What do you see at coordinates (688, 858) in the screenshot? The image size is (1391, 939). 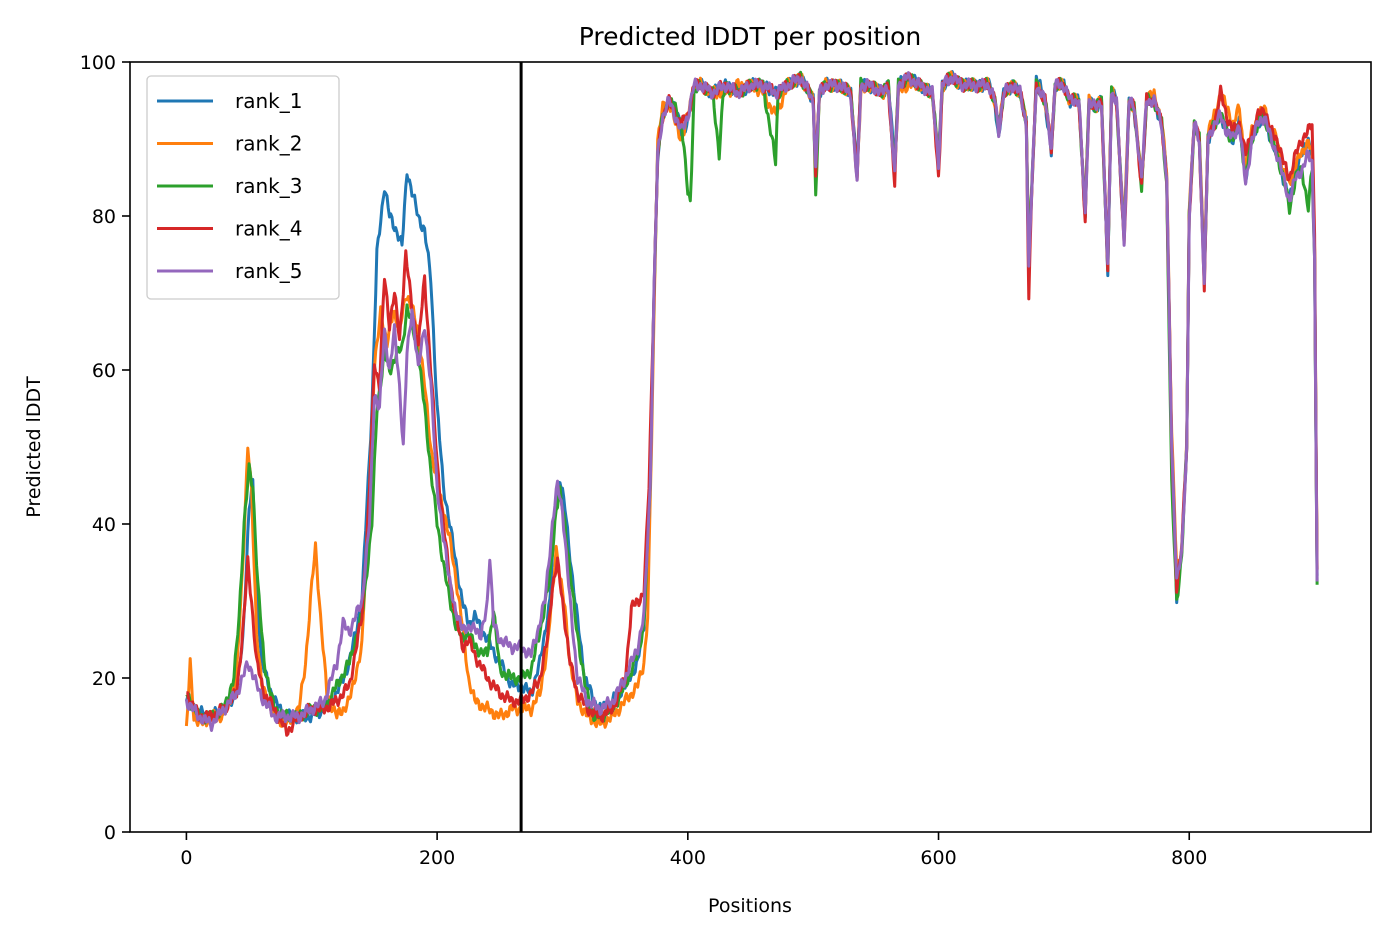 I see `x-tick-label: 400` at bounding box center [688, 858].